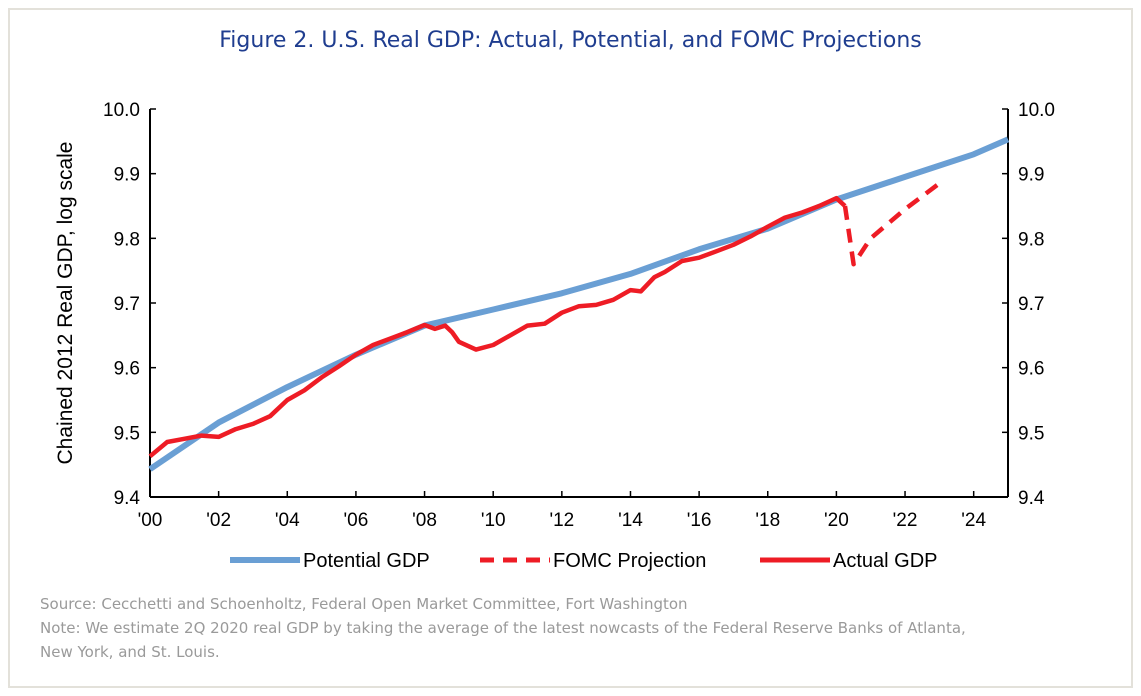 This screenshot has height=696, width=1141. What do you see at coordinates (561, 520) in the screenshot?
I see `x-tick-label: '12` at bounding box center [561, 520].